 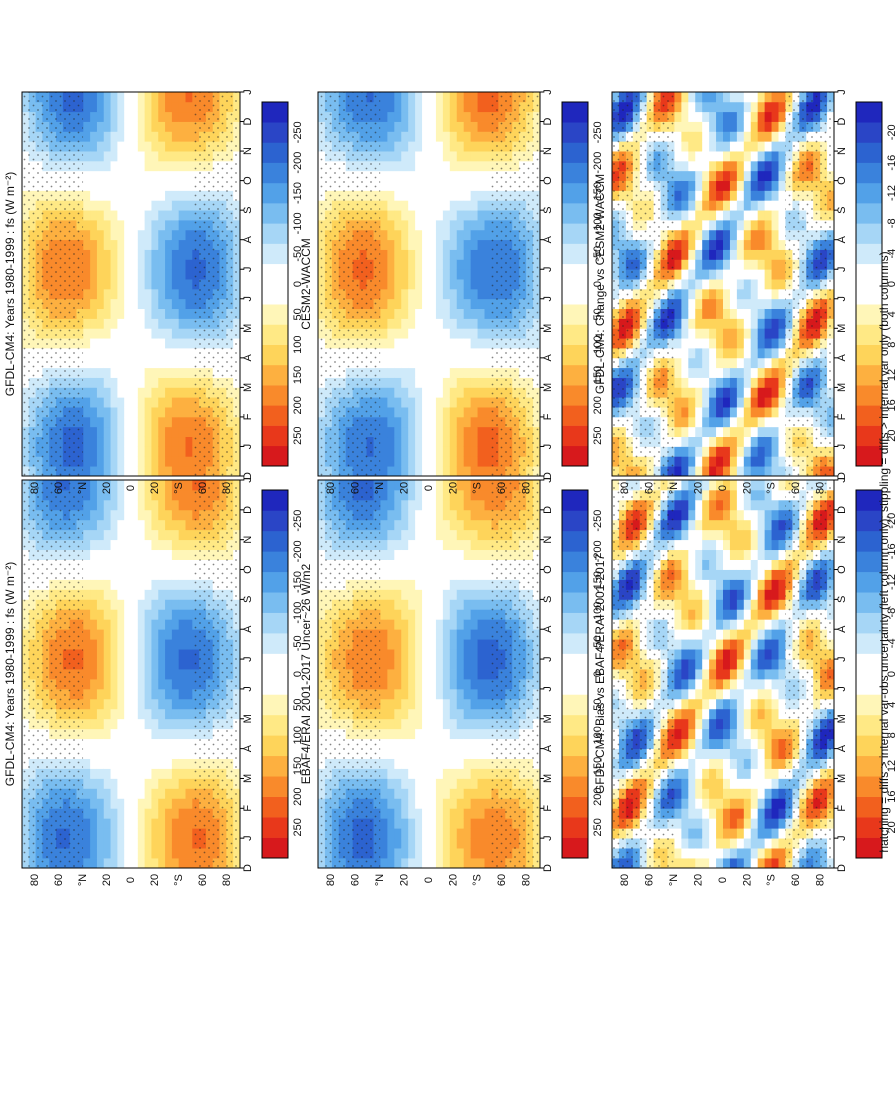 I want to click on latitude-tick-label: 20, so click(x=698, y=880).